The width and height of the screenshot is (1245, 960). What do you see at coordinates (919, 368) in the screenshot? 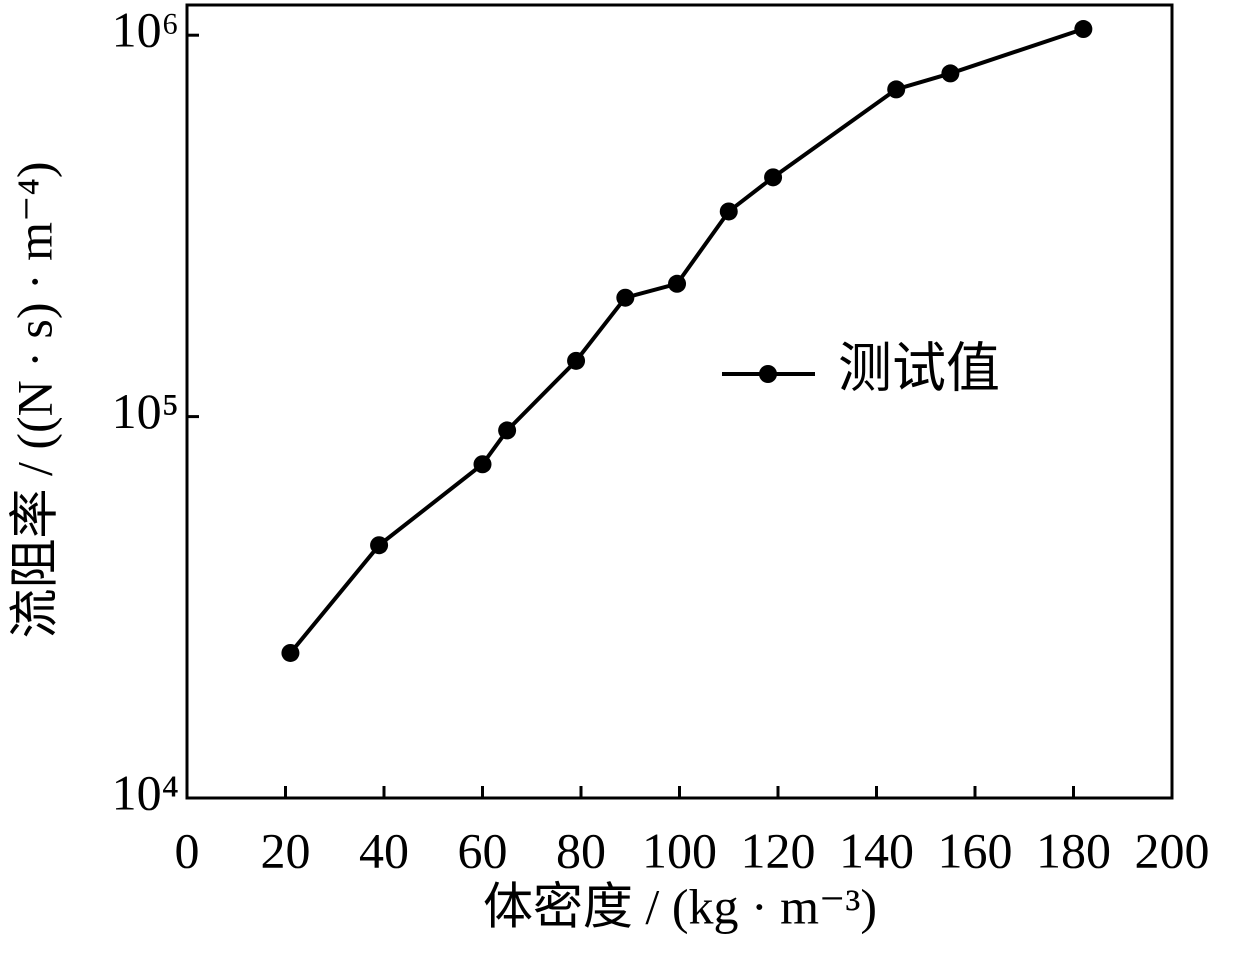
I see `legend-label: 测试值` at bounding box center [919, 368].